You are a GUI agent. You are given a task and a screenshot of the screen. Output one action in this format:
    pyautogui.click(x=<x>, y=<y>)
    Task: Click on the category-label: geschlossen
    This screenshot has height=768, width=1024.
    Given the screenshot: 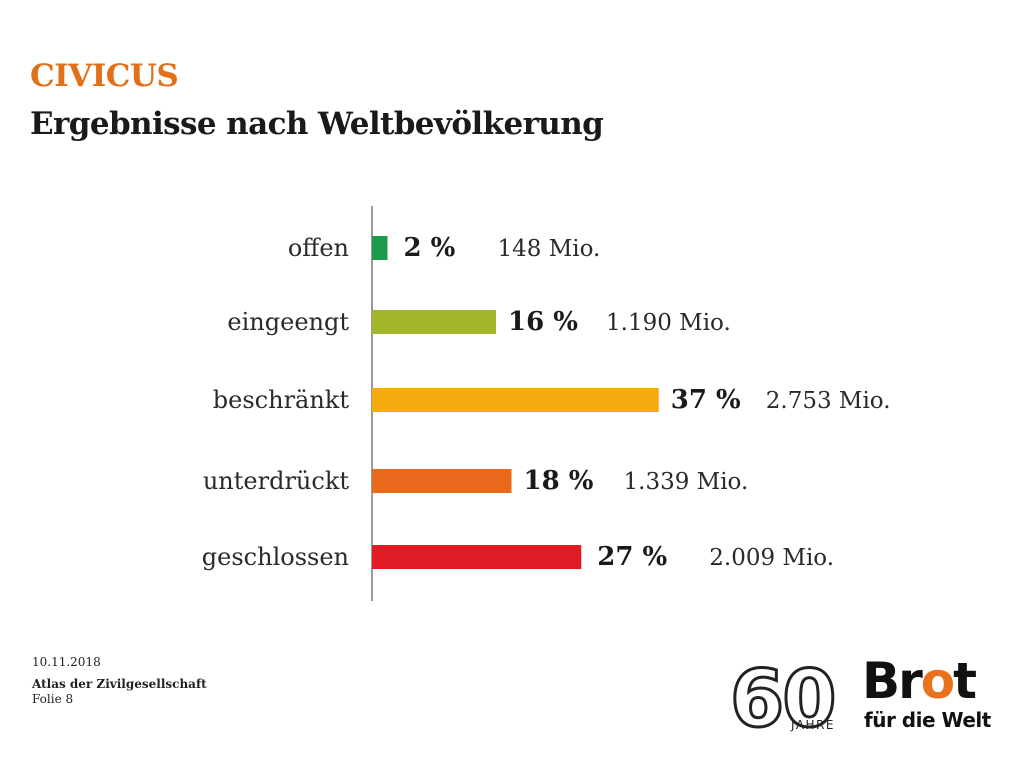 What is the action you would take?
    pyautogui.click(x=275, y=557)
    